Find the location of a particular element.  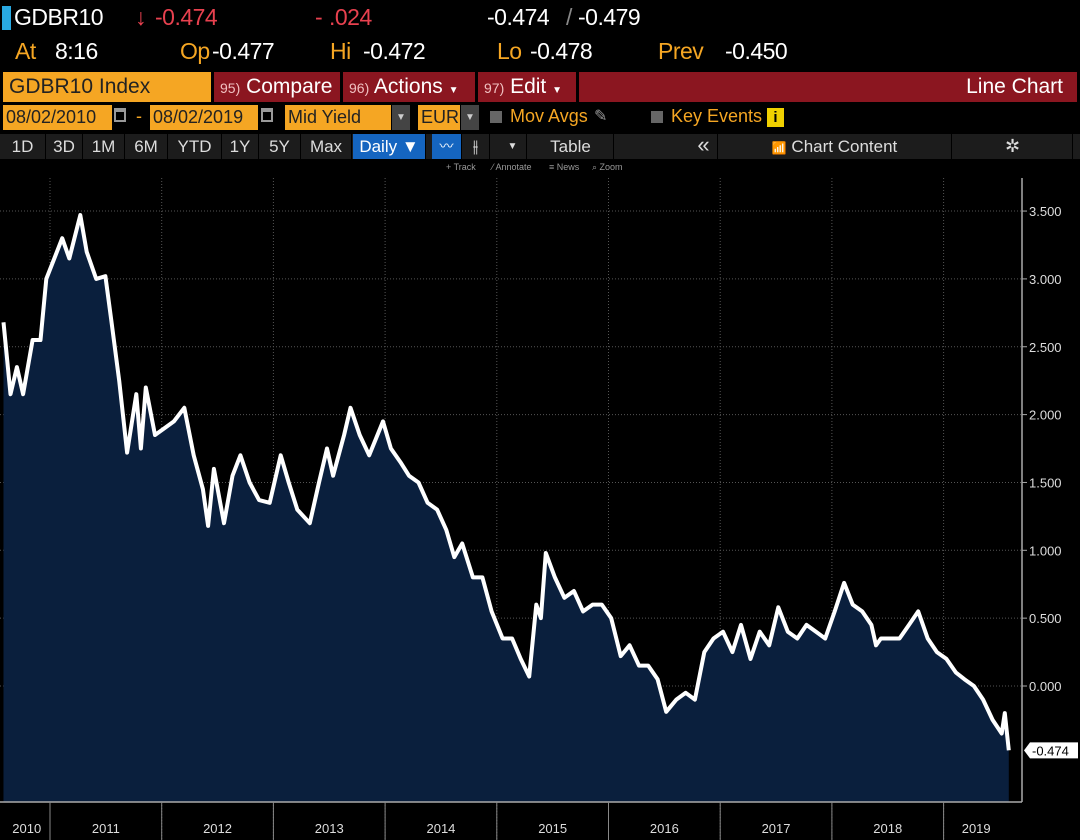

period-6m: 6M is located at coordinates (146, 146).